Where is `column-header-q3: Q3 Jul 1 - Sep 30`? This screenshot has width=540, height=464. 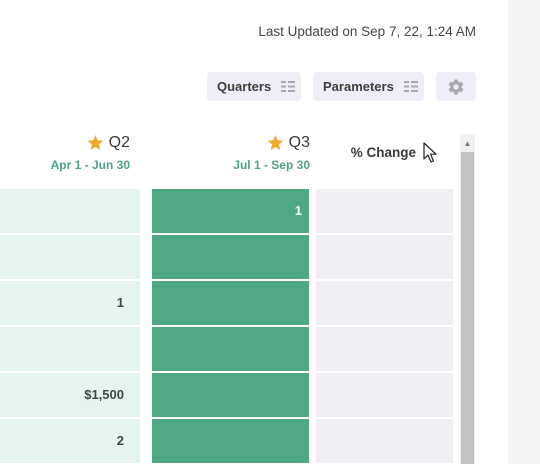
column-header-q3: Q3 Jul 1 - Sep 30 is located at coordinates (230, 153).